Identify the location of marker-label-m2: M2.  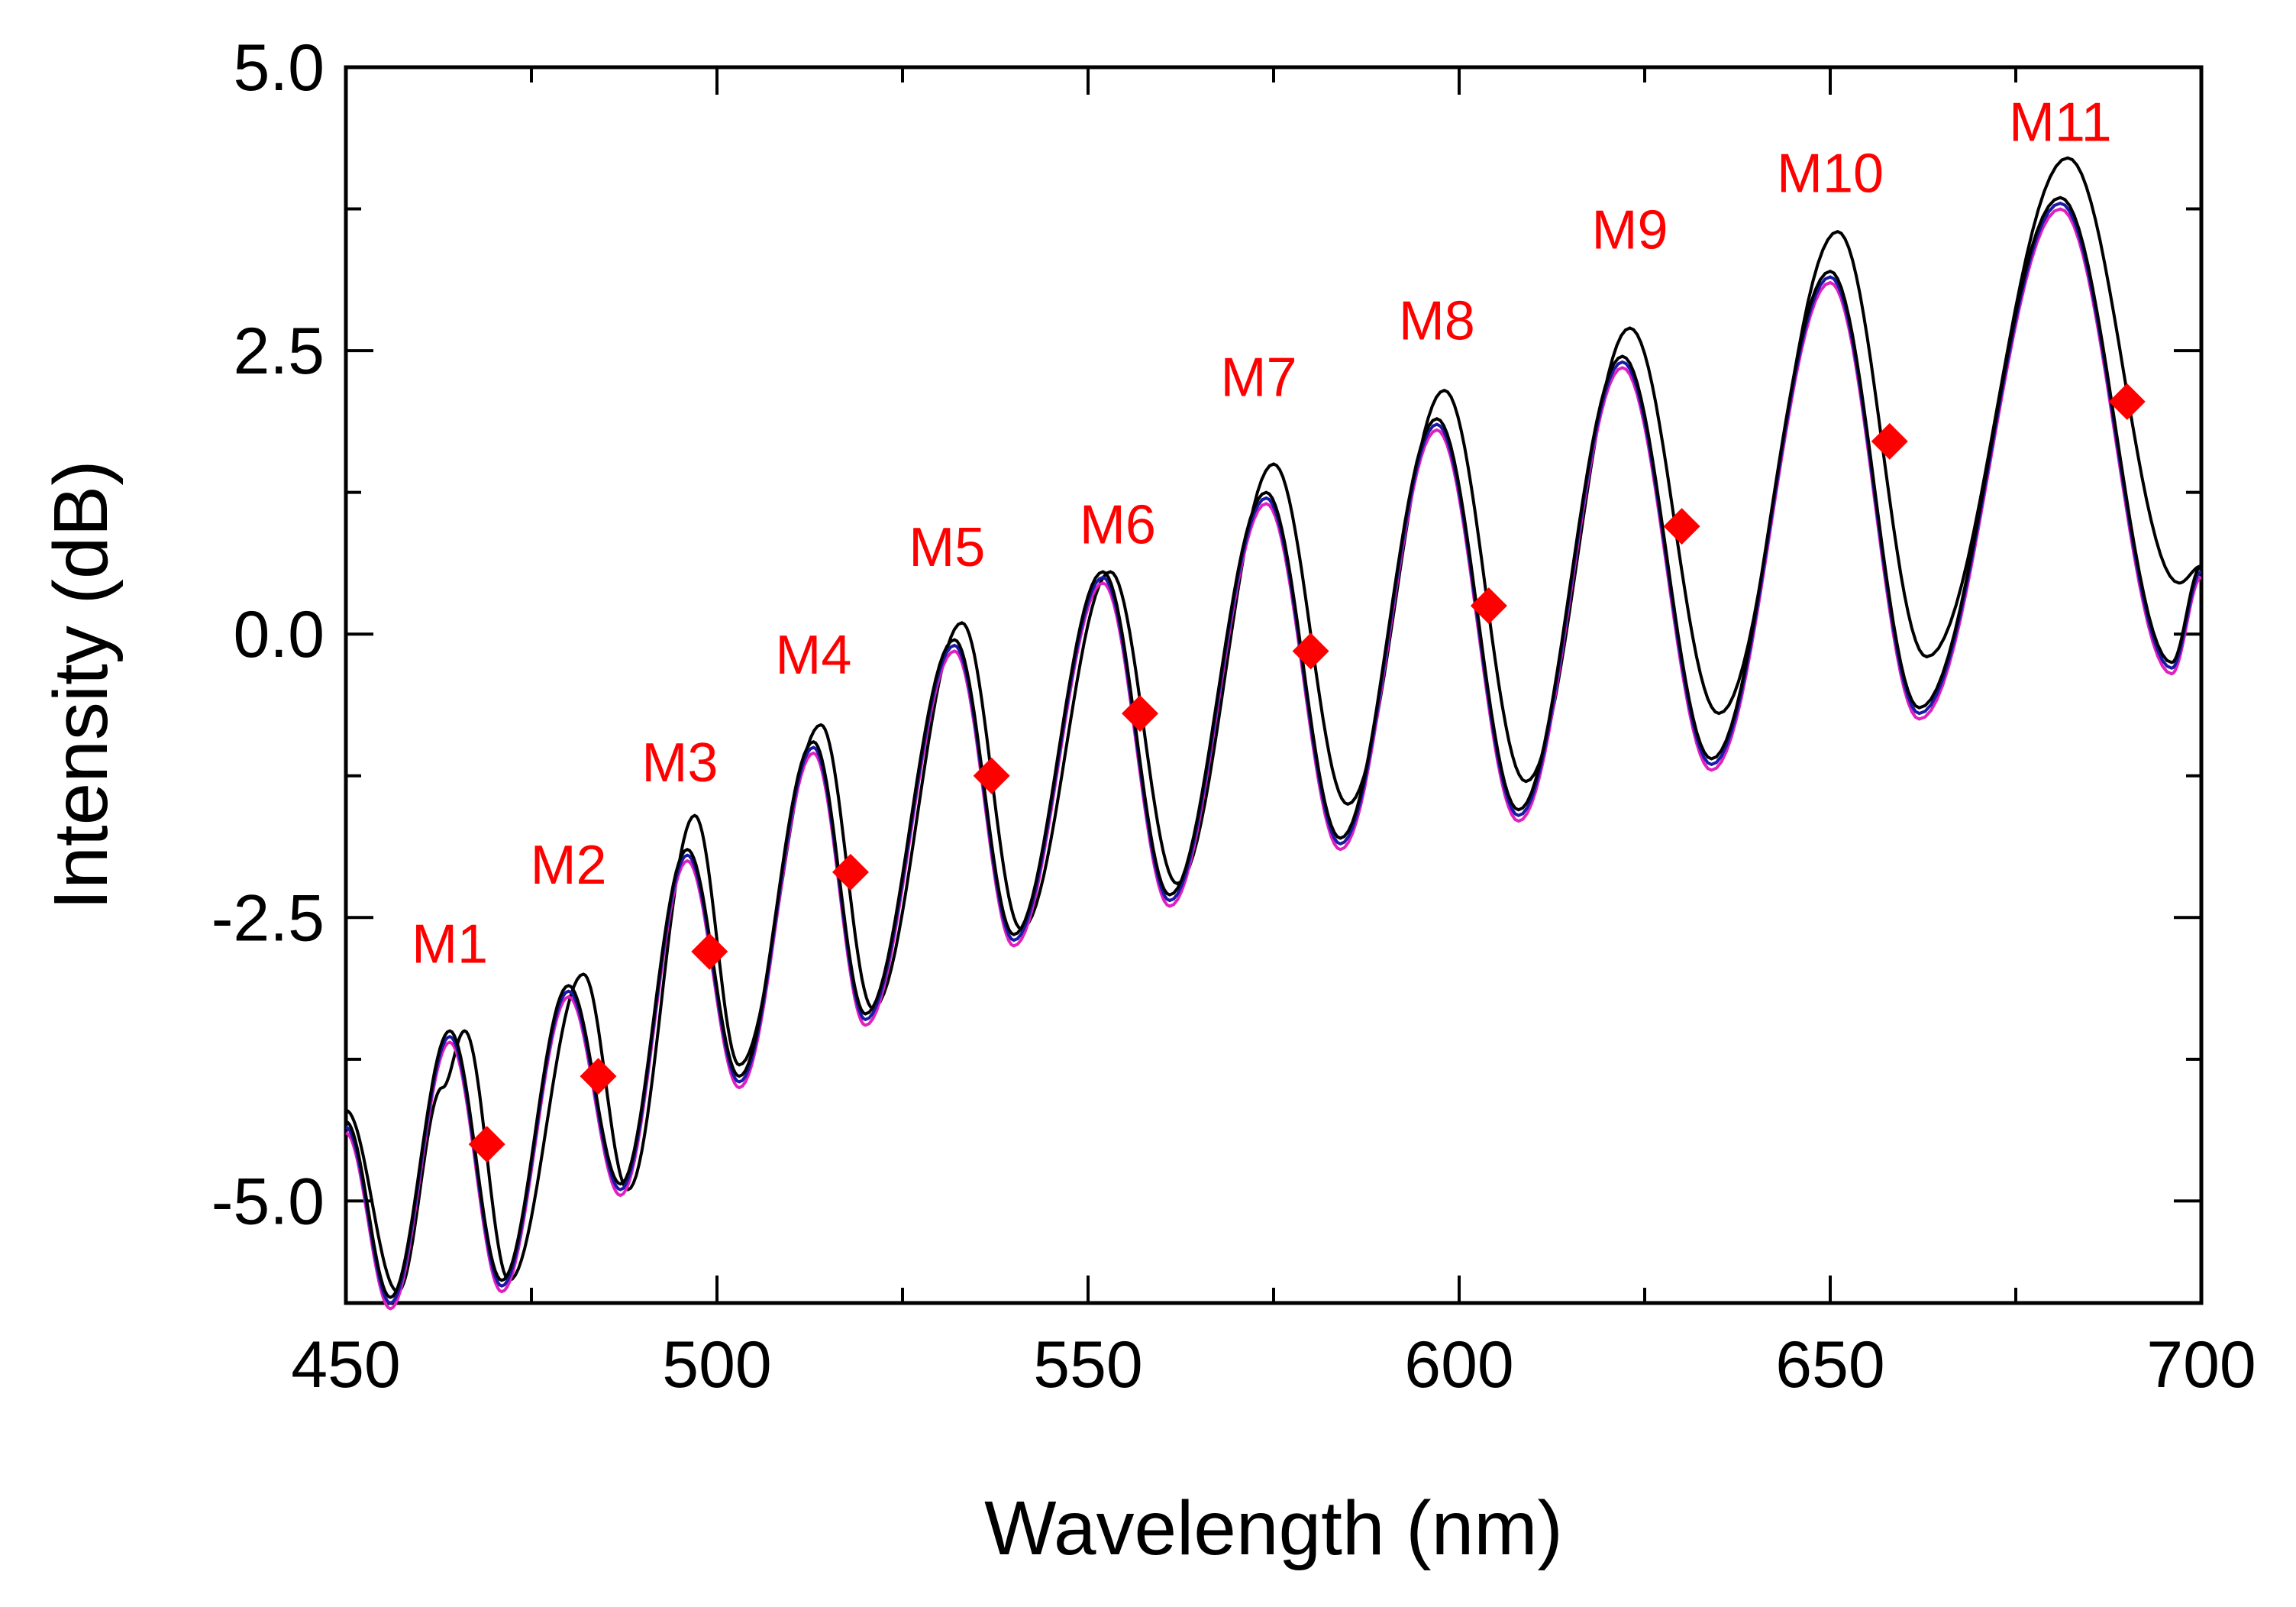
(569, 866).